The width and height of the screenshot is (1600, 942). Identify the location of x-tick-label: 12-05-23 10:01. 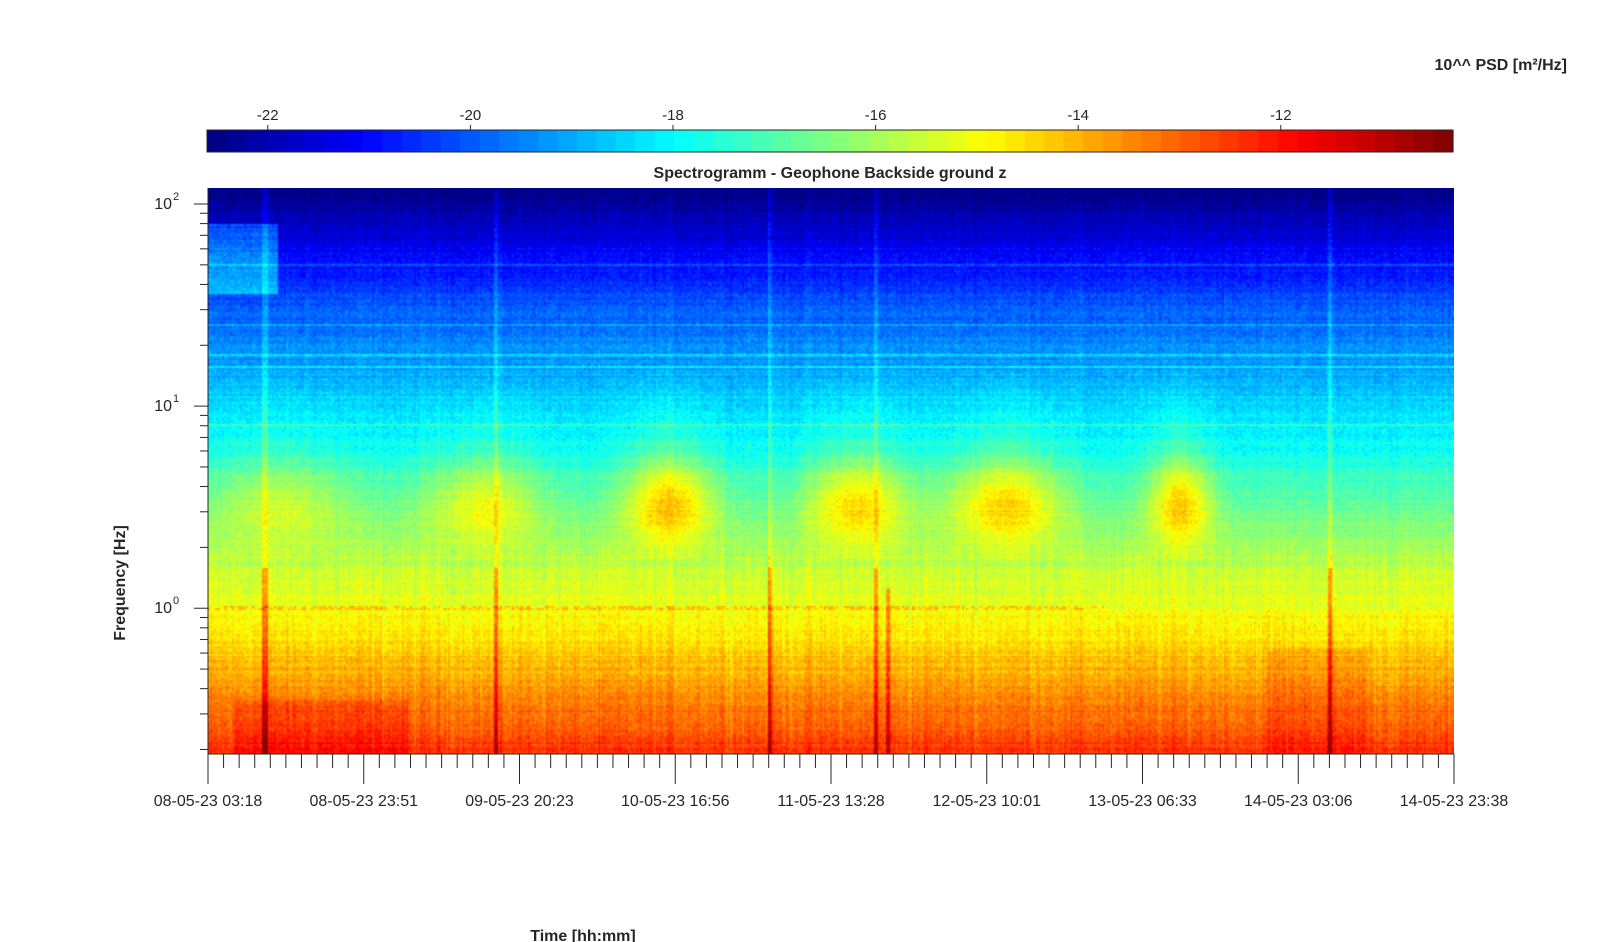
(986, 801).